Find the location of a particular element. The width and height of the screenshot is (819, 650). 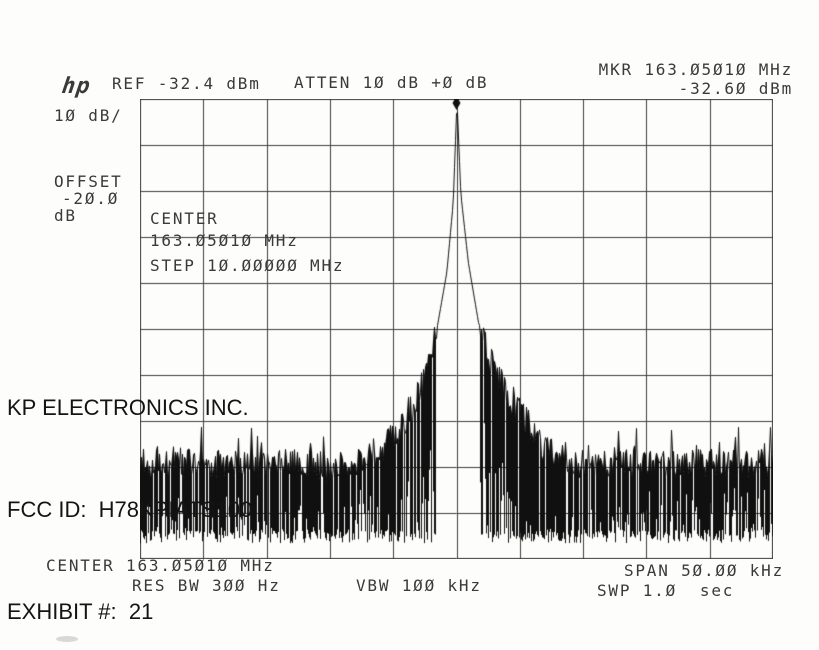

scan-smudge-artifact is located at coordinates (67, 639).